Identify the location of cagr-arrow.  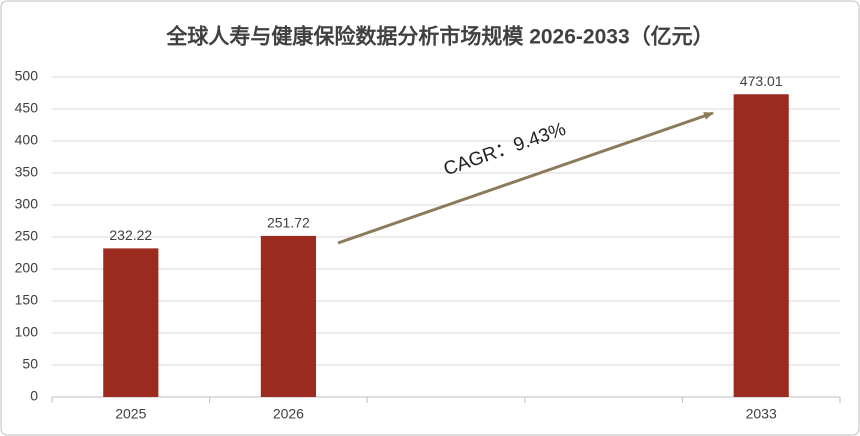
(525, 178).